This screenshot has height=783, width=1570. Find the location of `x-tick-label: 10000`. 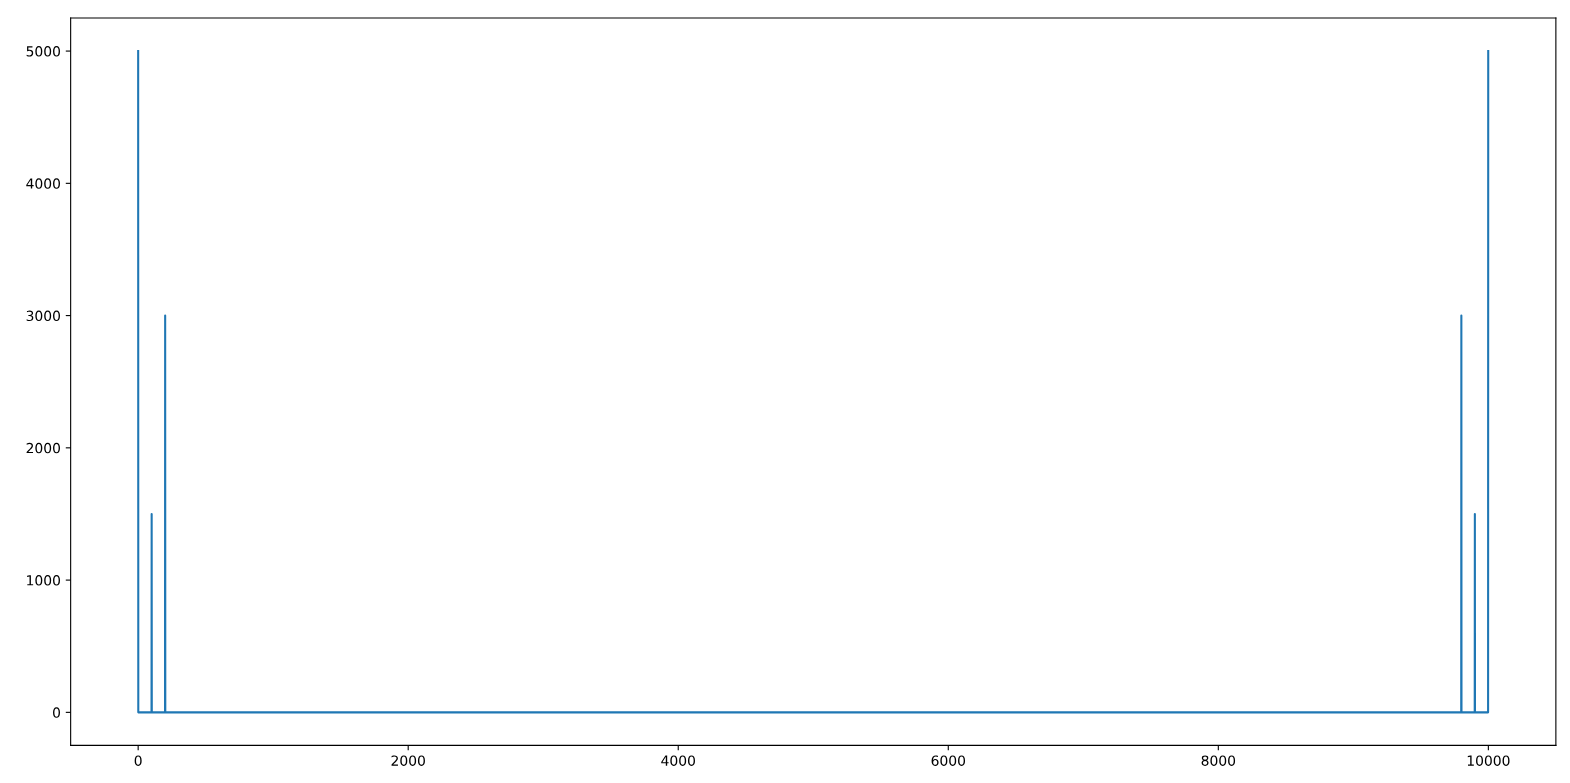

x-tick-label: 10000 is located at coordinates (1488, 760).